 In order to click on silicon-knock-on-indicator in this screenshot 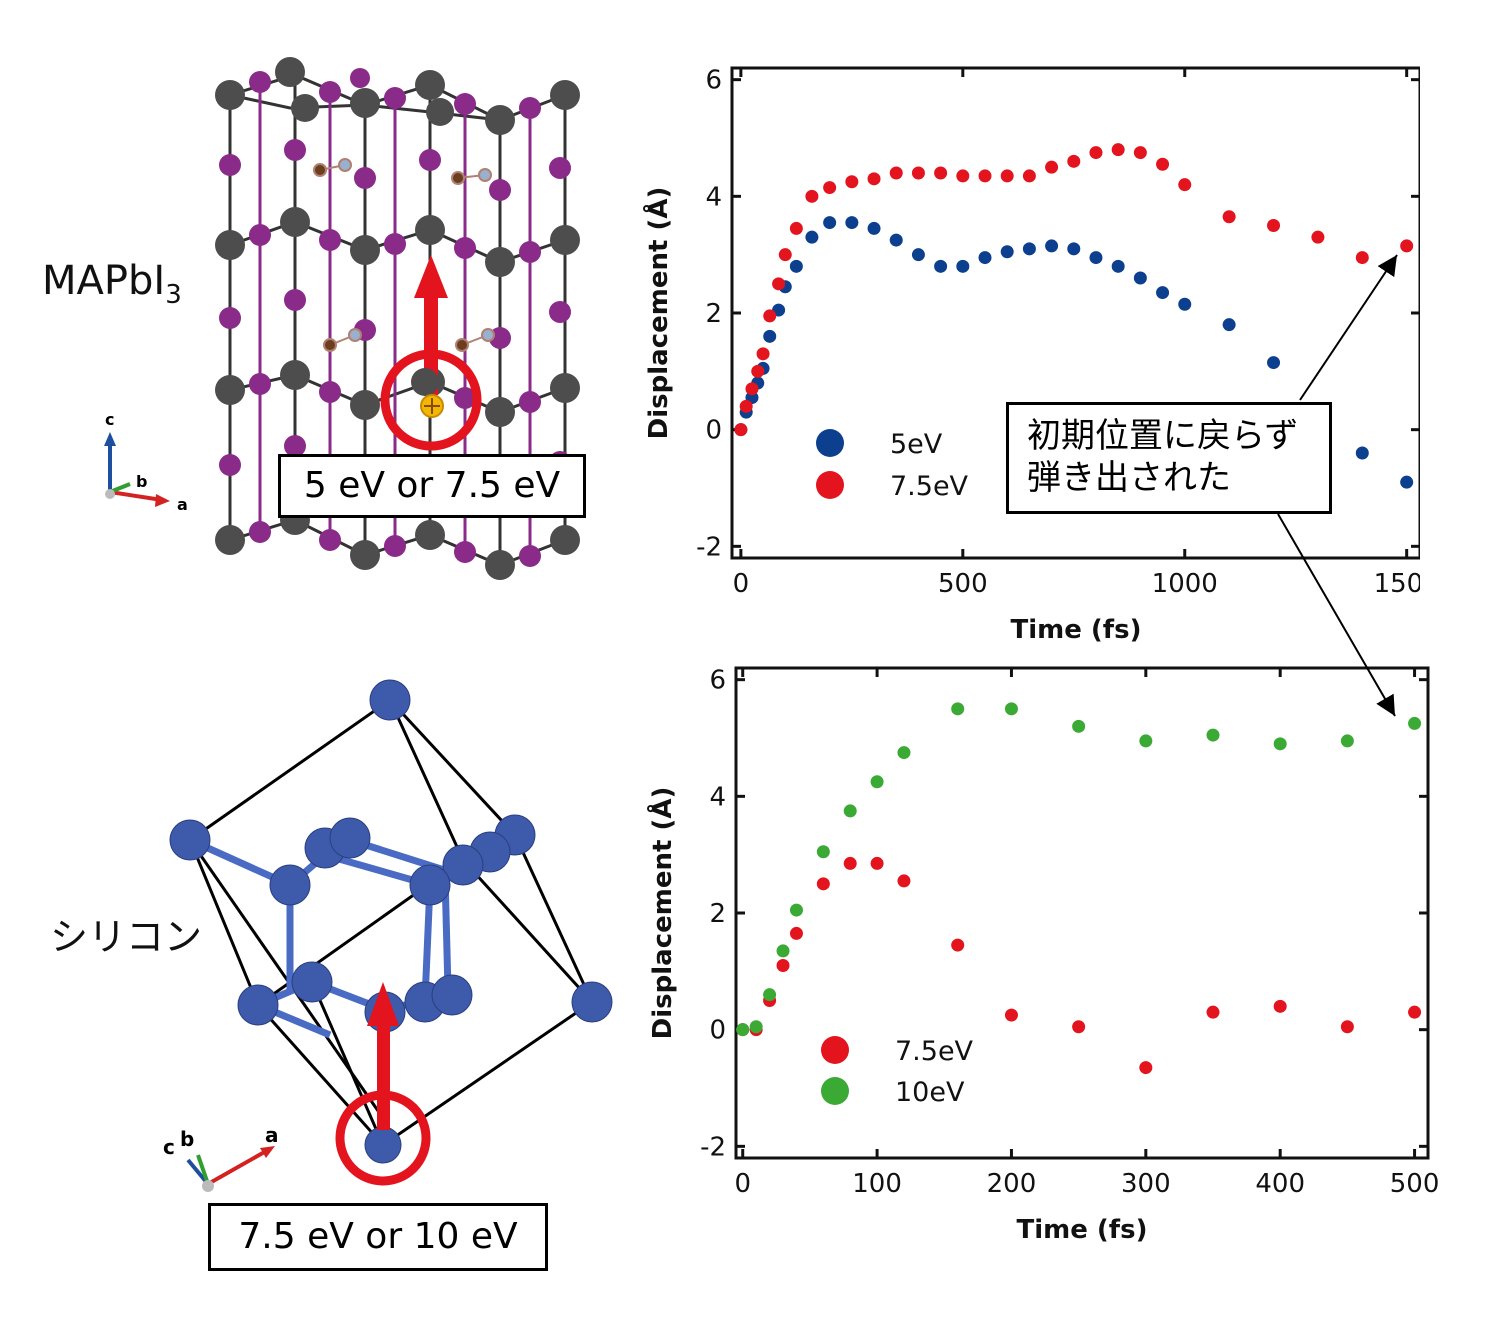, I will do `click(383, 1084)`.